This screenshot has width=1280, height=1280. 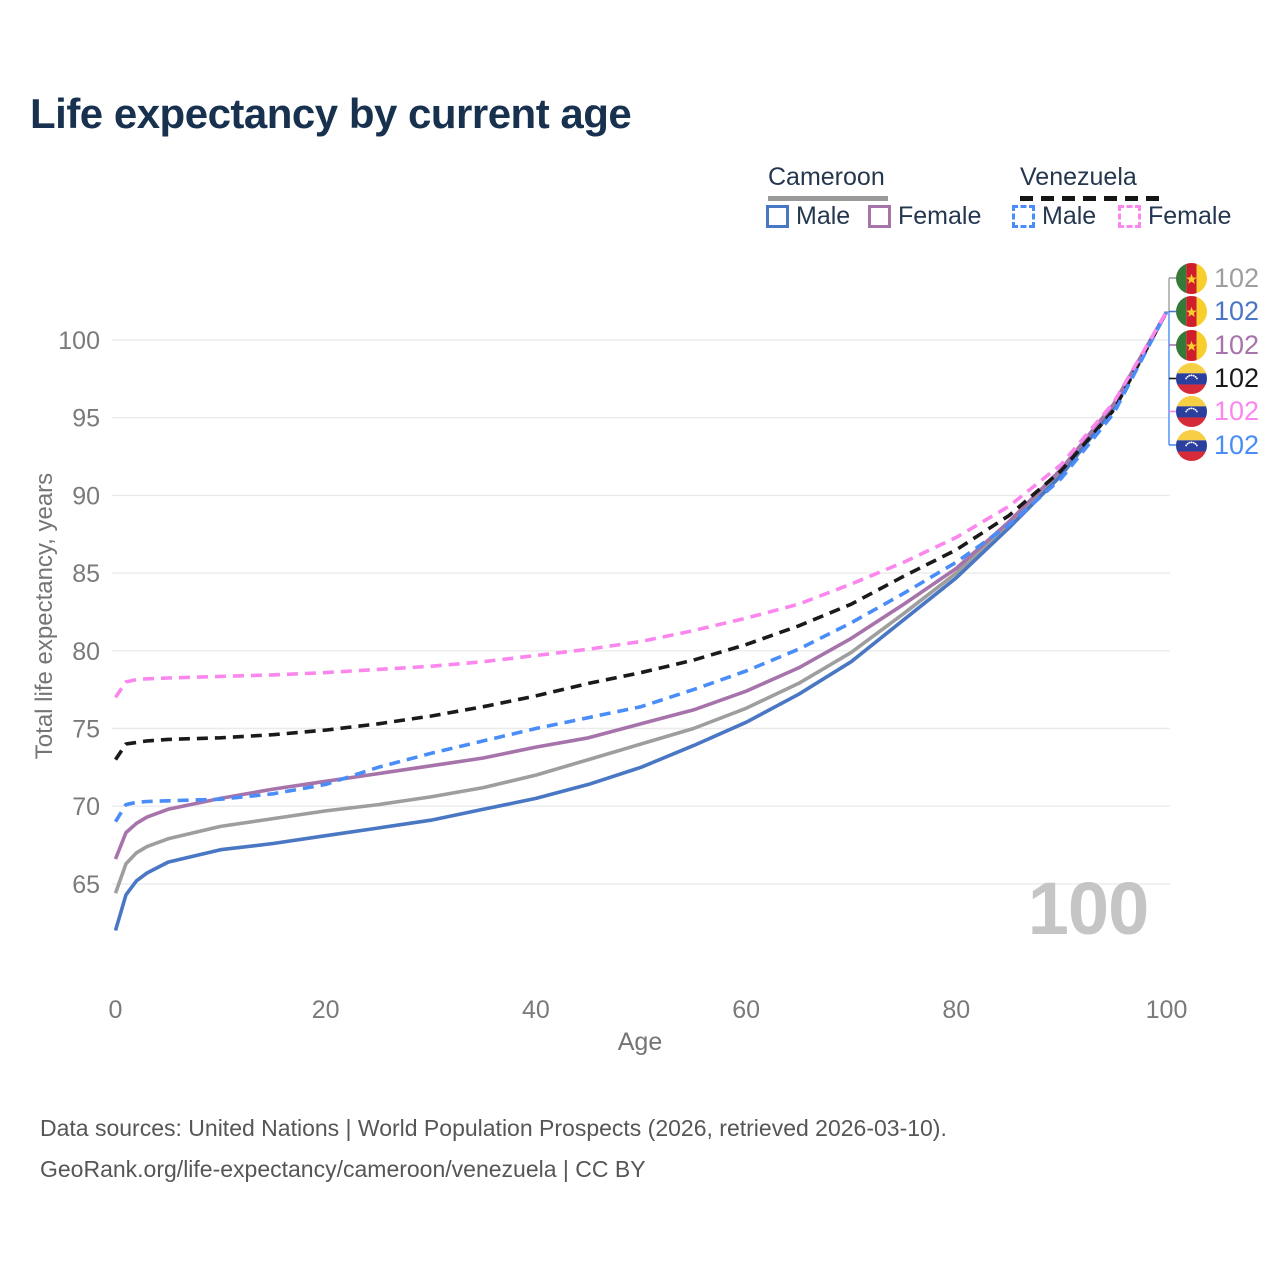 I want to click on end-label-cameroon-male: 102, so click(x=1217, y=312).